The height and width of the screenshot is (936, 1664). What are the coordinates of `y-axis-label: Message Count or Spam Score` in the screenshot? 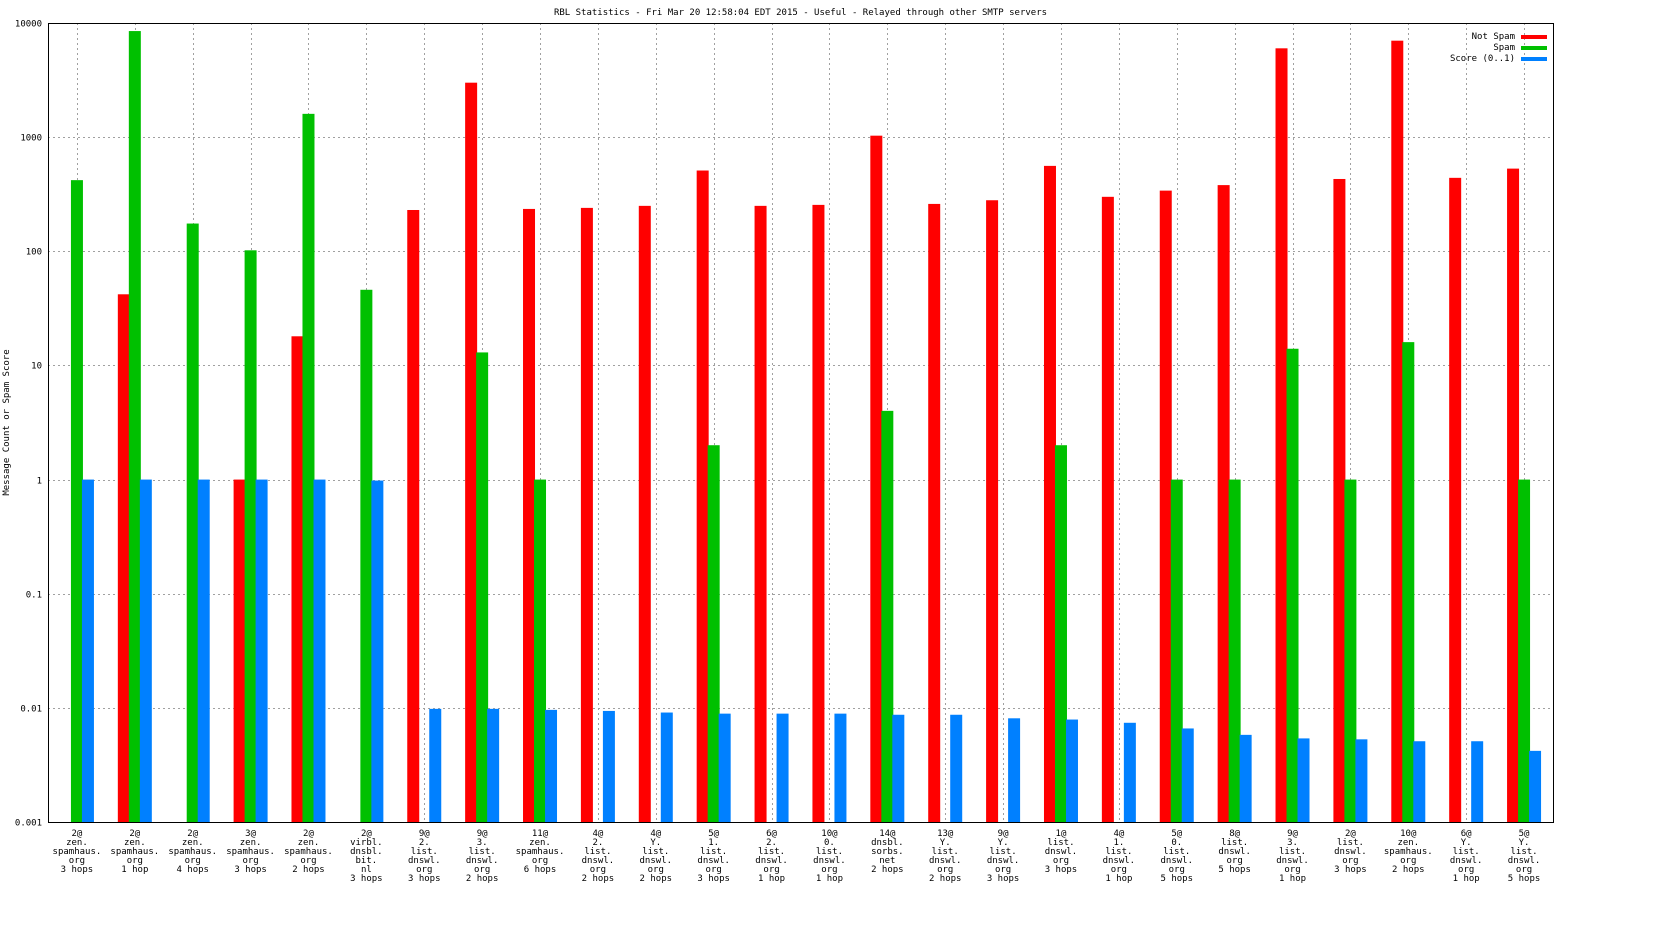 It's located at (7, 422).